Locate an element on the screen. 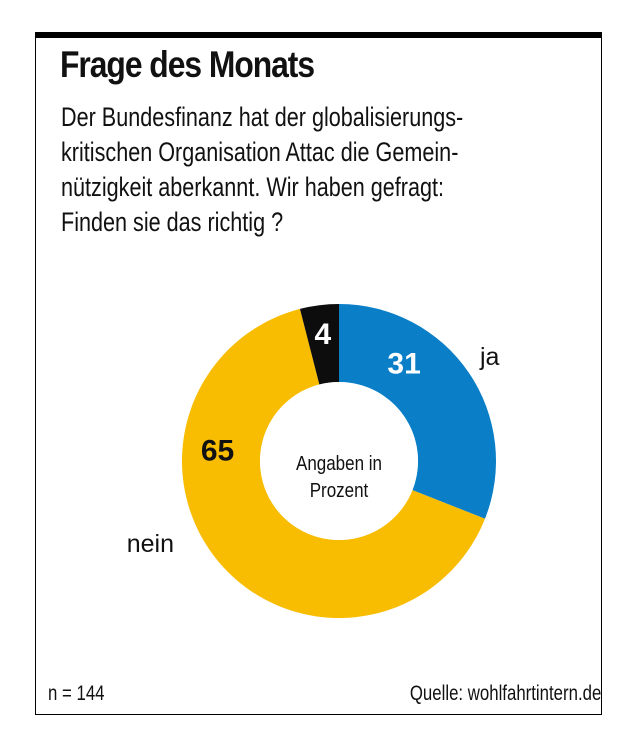 The width and height of the screenshot is (637, 754). donut-hole is located at coordinates (339, 461).